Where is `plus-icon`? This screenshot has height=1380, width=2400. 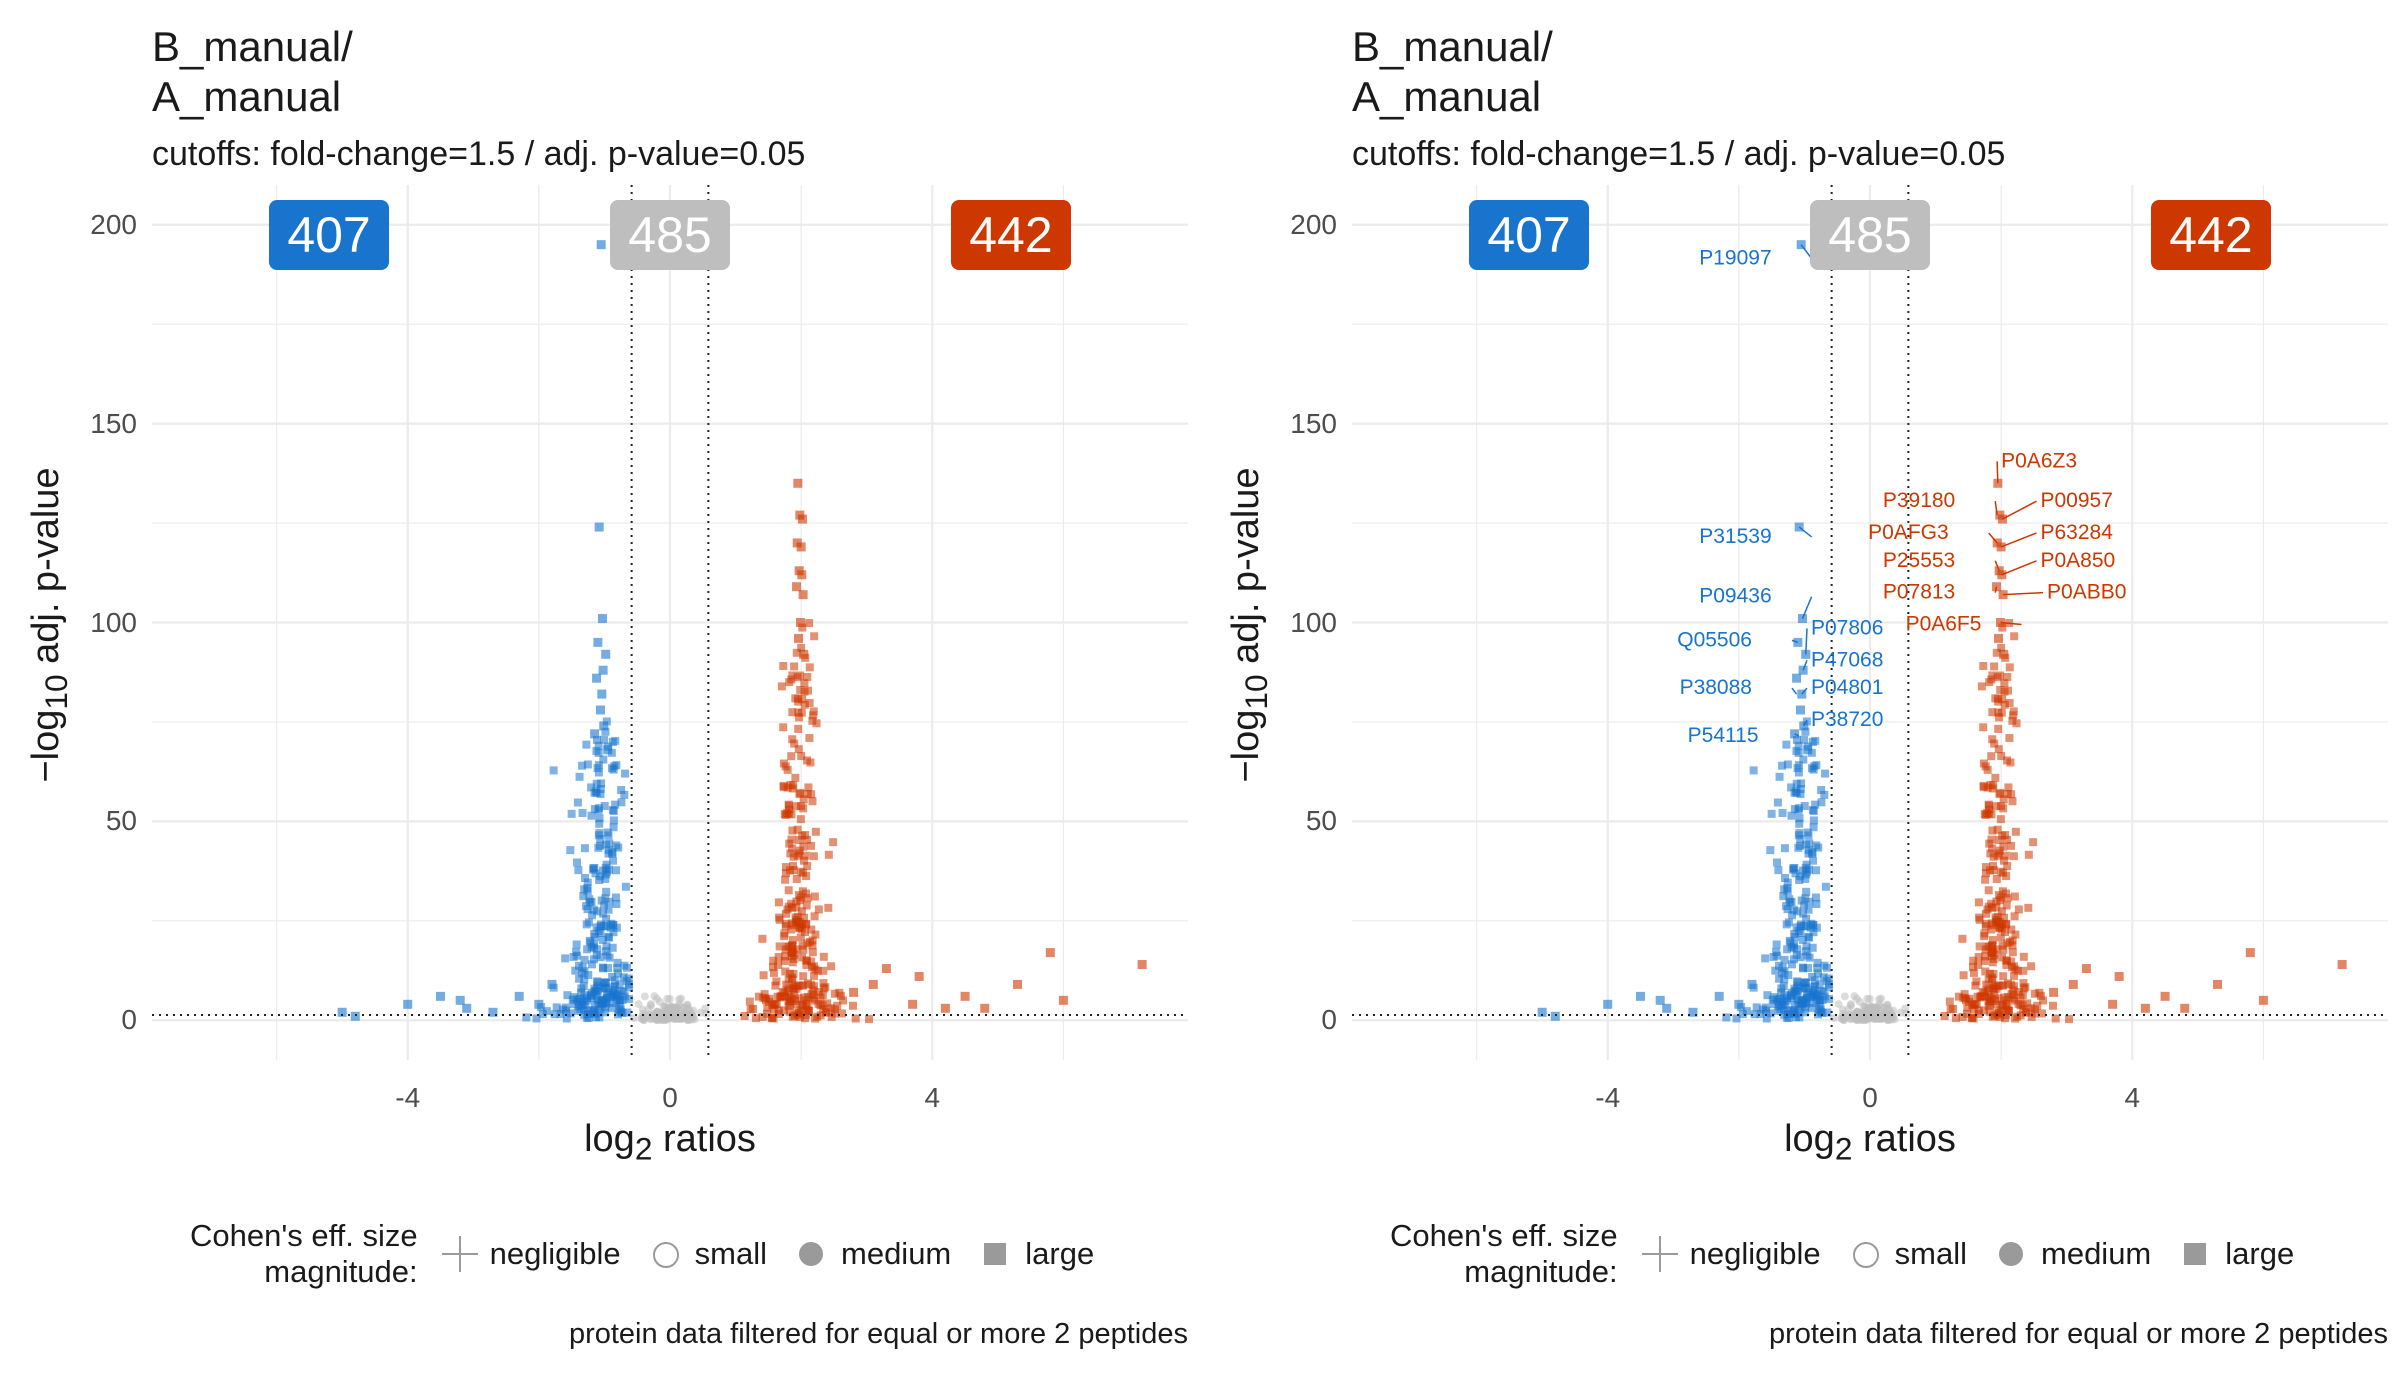
plus-icon is located at coordinates (459, 1254).